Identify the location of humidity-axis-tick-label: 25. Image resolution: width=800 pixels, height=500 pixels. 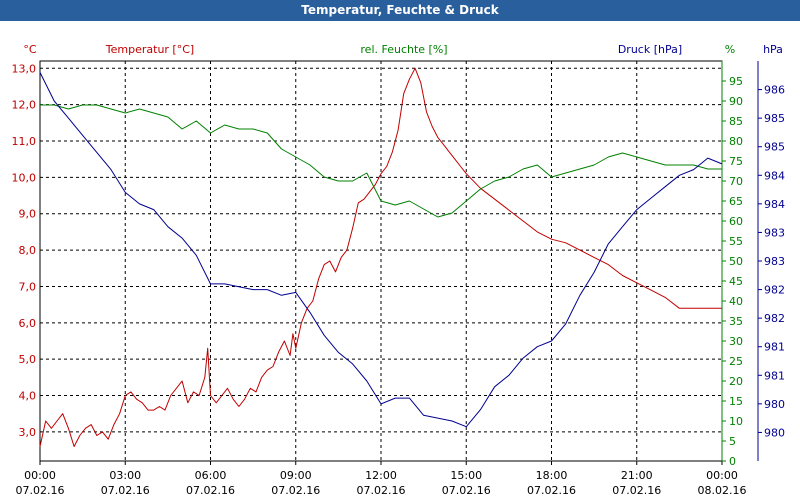
(736, 361).